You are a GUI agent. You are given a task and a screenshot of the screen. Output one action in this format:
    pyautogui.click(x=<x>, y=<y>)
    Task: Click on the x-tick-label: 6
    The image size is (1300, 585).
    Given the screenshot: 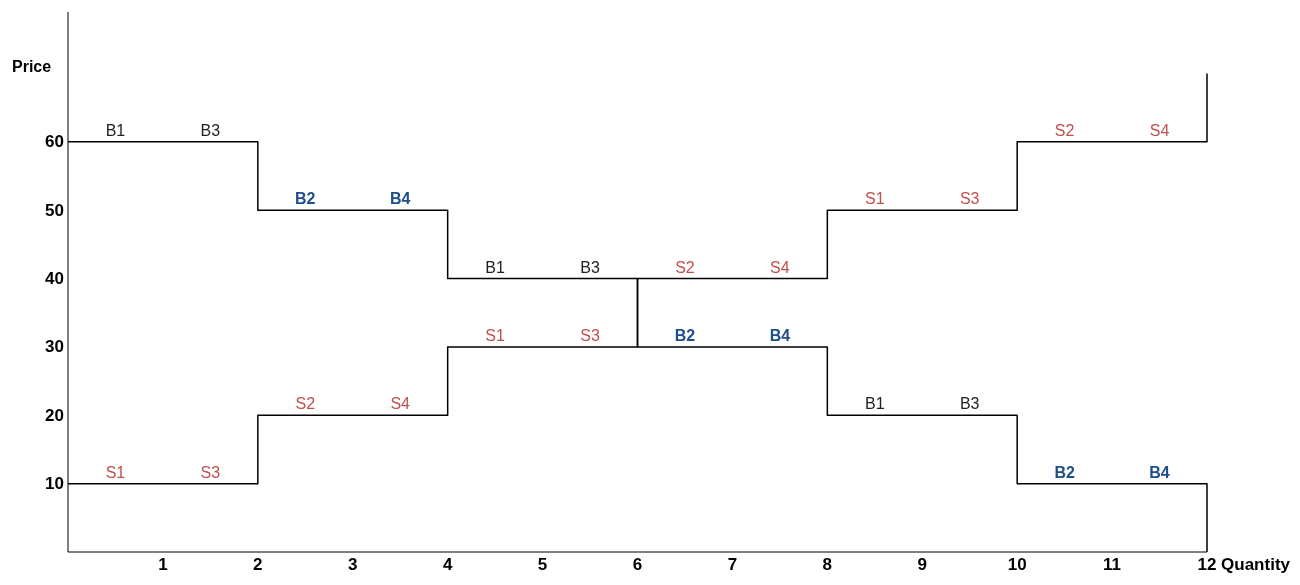 What is the action you would take?
    pyautogui.click(x=637, y=564)
    